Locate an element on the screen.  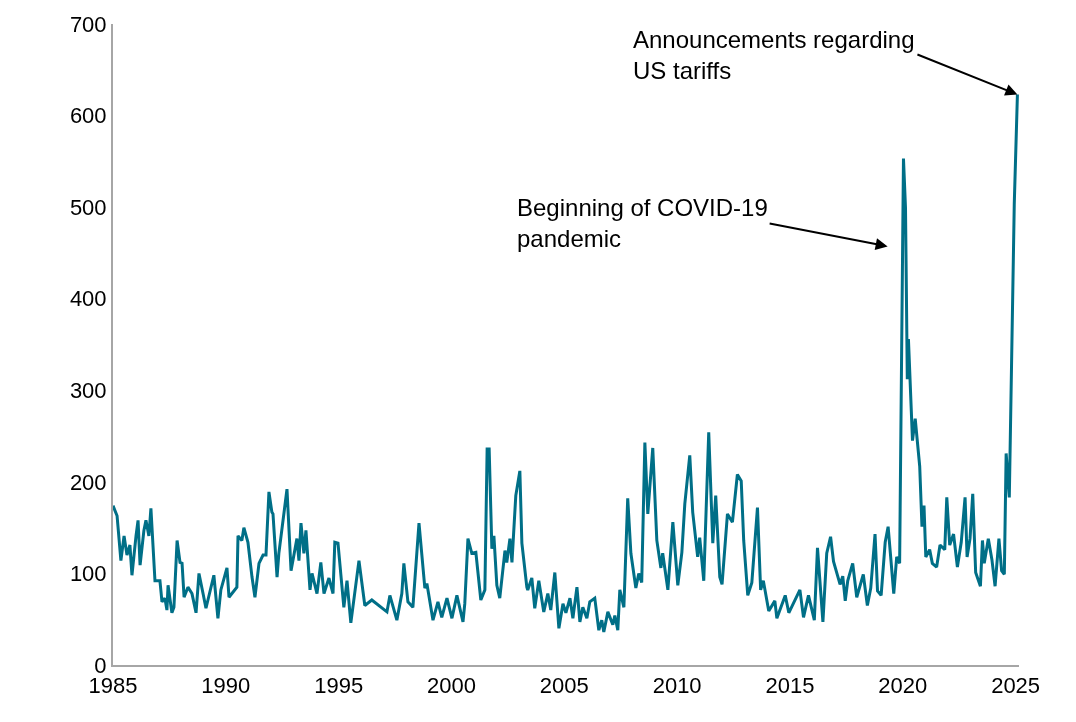
x-tick-label: 1990 is located at coordinates (226, 686).